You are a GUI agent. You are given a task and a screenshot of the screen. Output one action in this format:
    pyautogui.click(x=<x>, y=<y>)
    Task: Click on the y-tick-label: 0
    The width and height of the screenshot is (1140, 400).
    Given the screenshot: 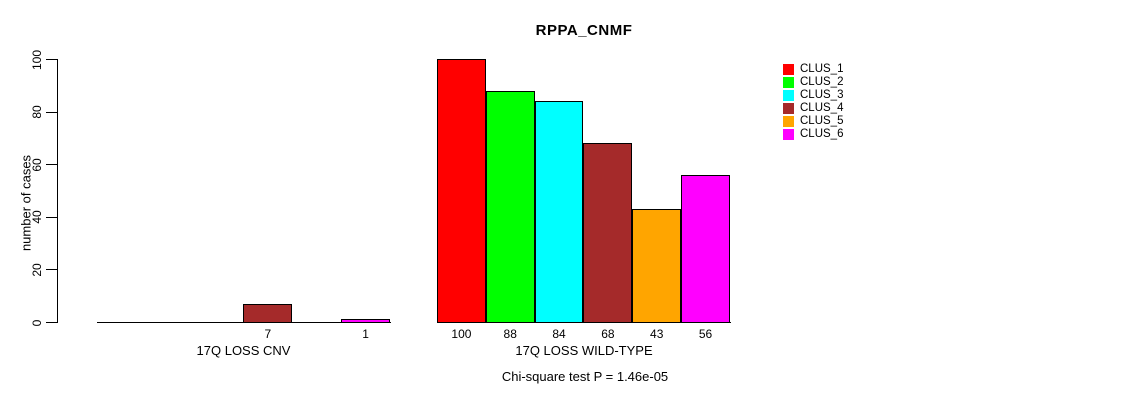 What is the action you would take?
    pyautogui.click(x=37, y=322)
    